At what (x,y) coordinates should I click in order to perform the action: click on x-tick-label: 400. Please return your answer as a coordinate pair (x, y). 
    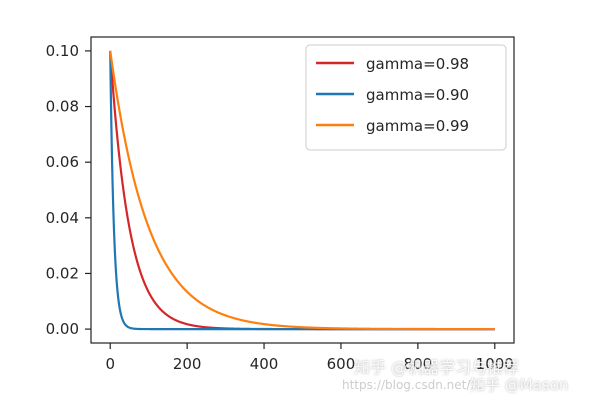
    Looking at the image, I should click on (264, 364).